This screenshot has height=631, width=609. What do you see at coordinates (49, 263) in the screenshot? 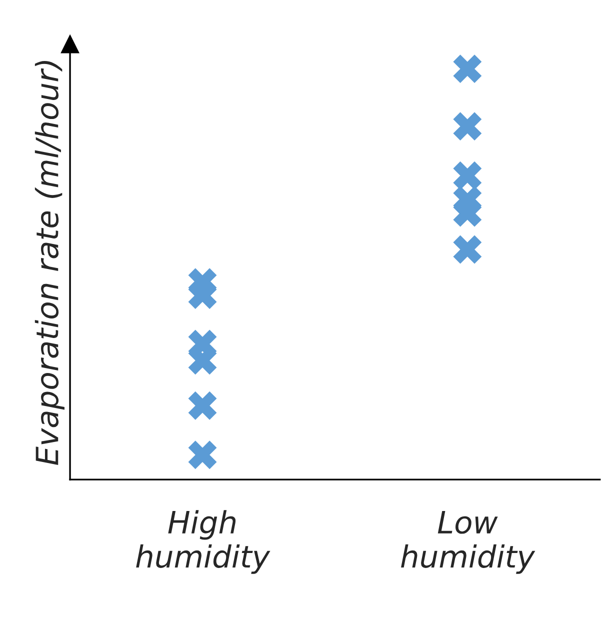
I see `y-axis-title: Evaporation rate (ml/hour)` at bounding box center [49, 263].